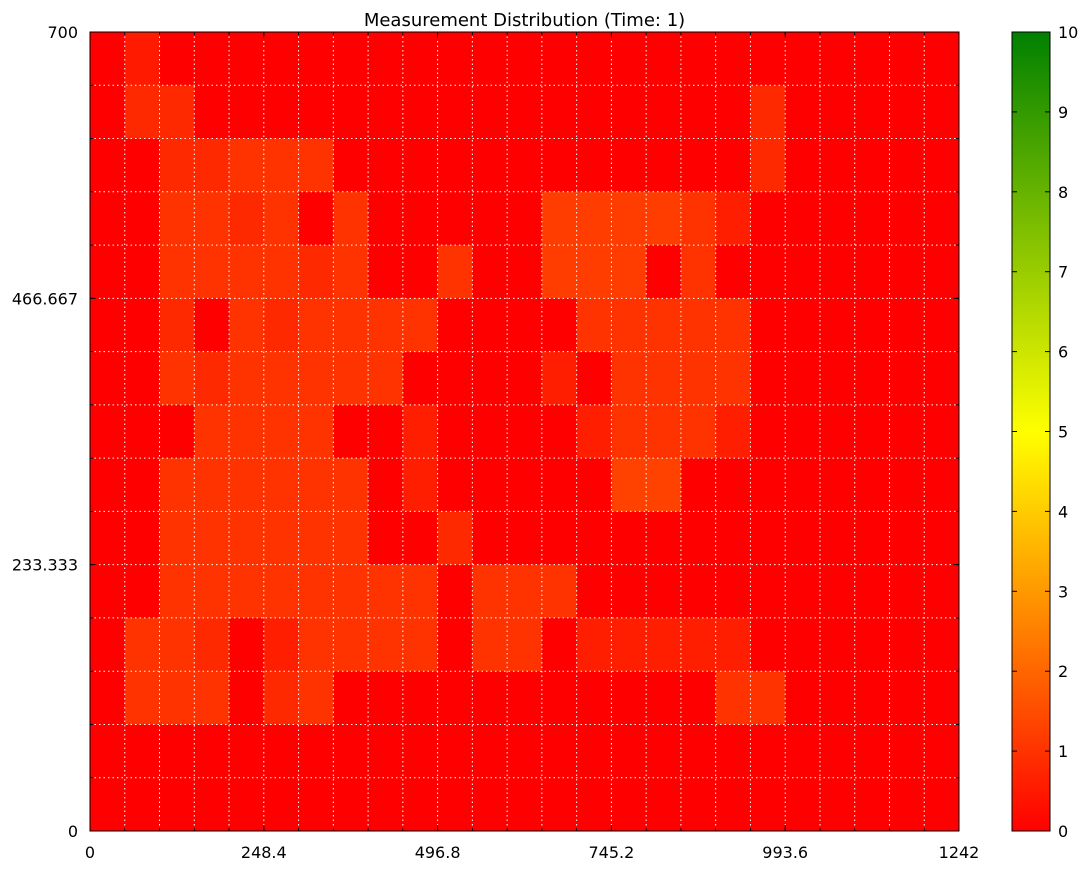 The image size is (1089, 871). I want to click on colorbar-tick-label: 4, so click(1063, 511).